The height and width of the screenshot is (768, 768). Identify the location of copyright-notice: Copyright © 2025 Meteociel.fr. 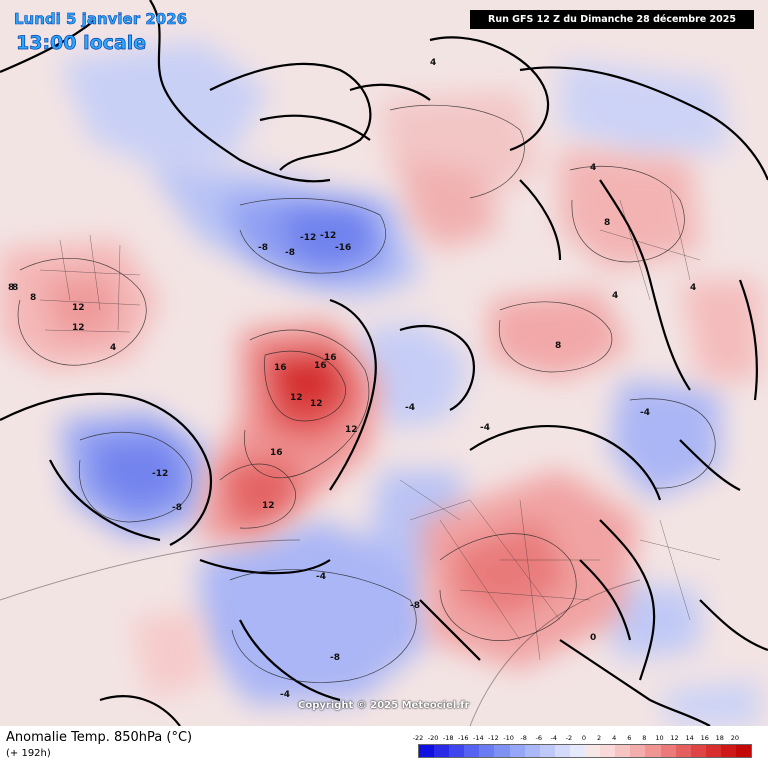
(384, 705).